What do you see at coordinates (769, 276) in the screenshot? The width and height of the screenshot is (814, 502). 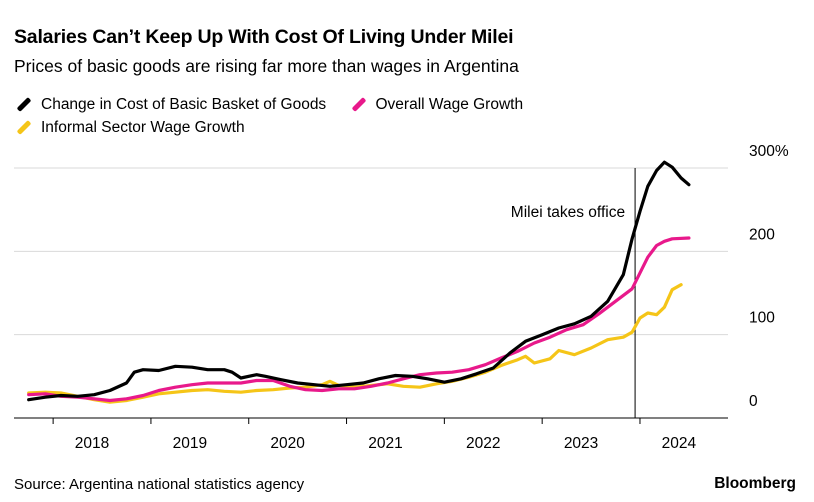 I see `y-axis-tick-labels: 0 100 200 300%` at bounding box center [769, 276].